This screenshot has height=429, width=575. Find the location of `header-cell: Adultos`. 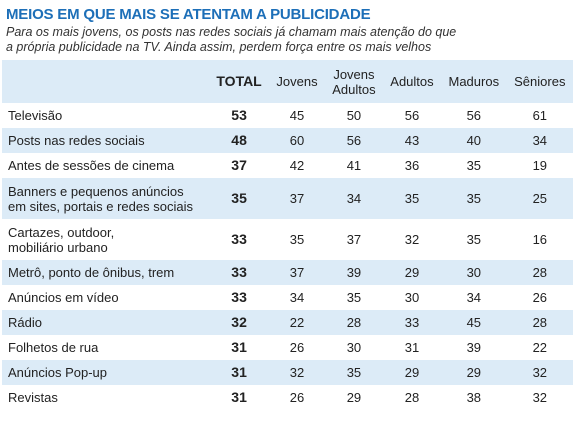

header-cell: Adultos is located at coordinates (412, 81).